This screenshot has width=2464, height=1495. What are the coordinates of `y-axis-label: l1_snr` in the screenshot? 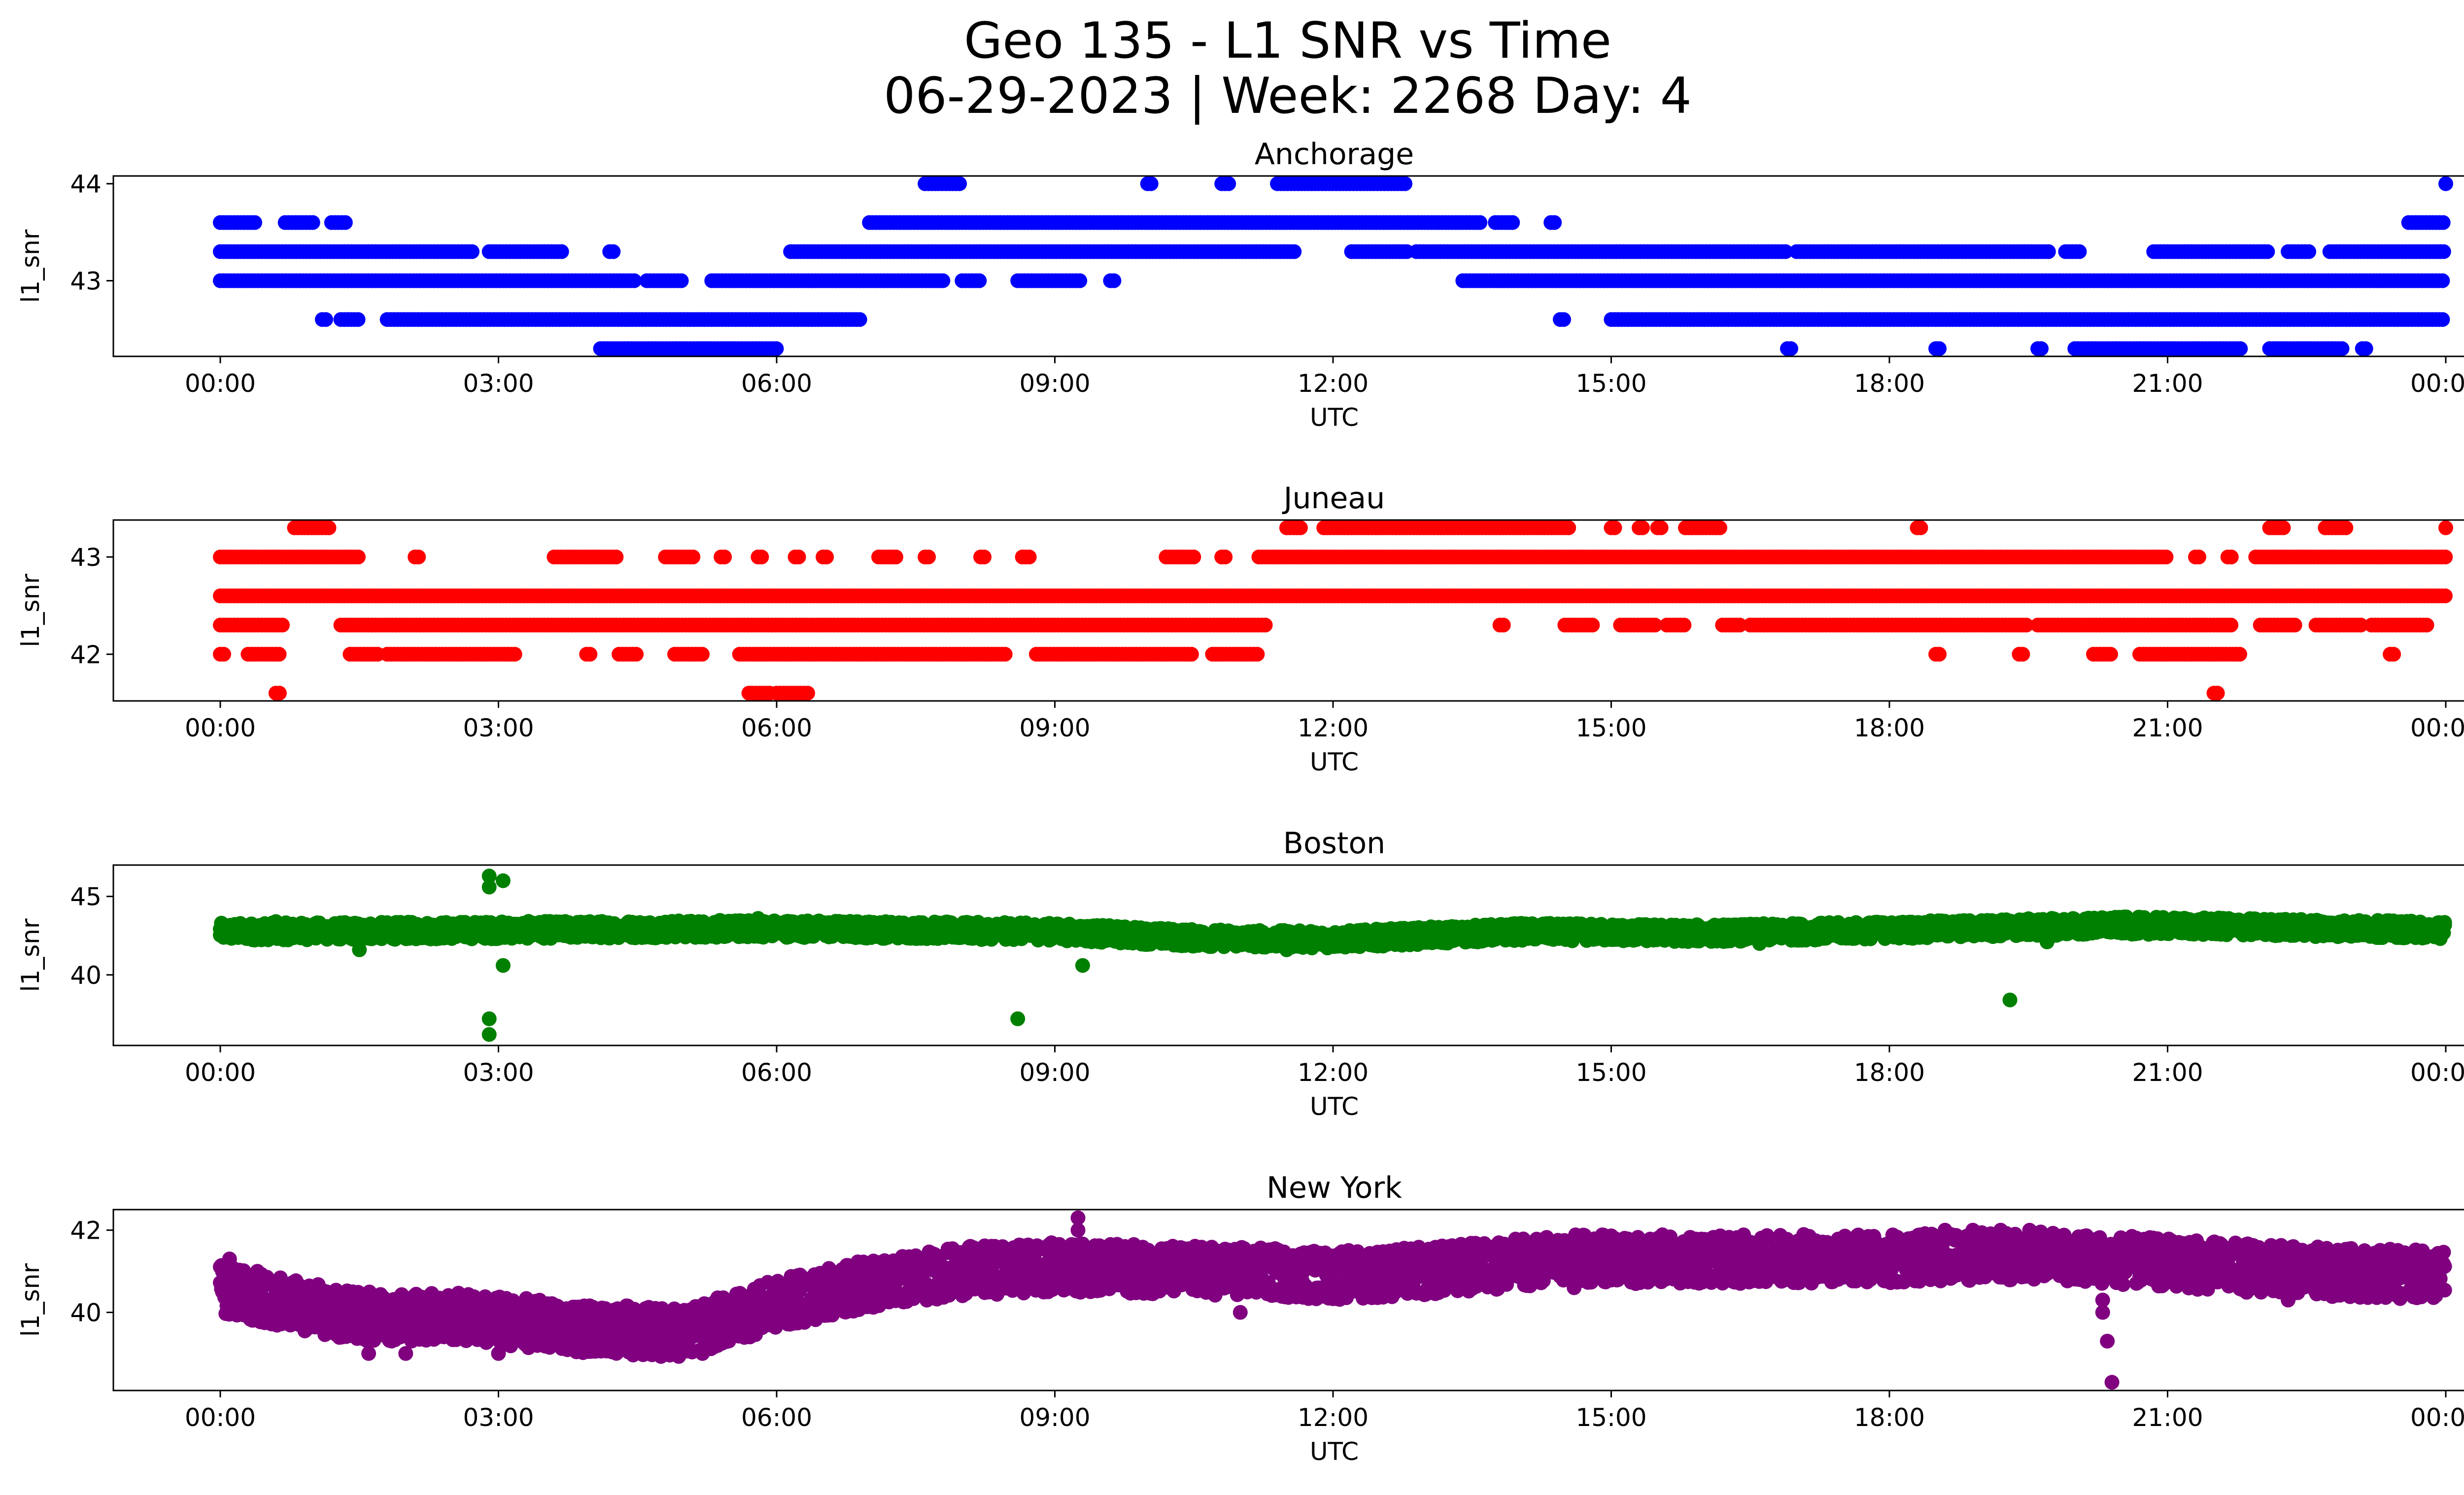 It's located at (30, 610).